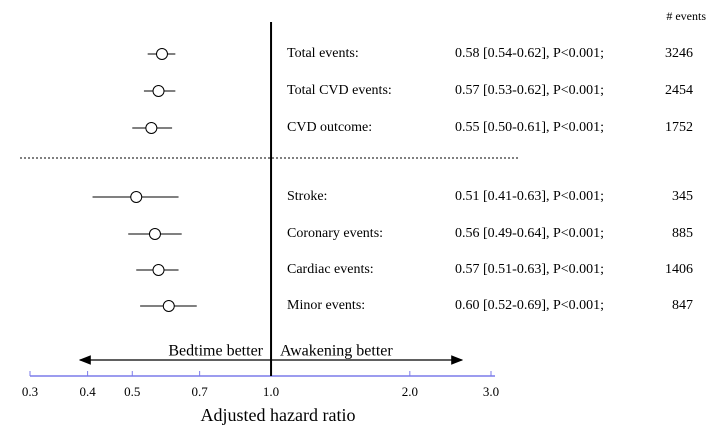 Image resolution: width=708 pixels, height=430 pixels. Describe the element at coordinates (529, 196) in the screenshot. I see `value-label: 0.51 [0.41-0.63], P<0.001;` at that location.